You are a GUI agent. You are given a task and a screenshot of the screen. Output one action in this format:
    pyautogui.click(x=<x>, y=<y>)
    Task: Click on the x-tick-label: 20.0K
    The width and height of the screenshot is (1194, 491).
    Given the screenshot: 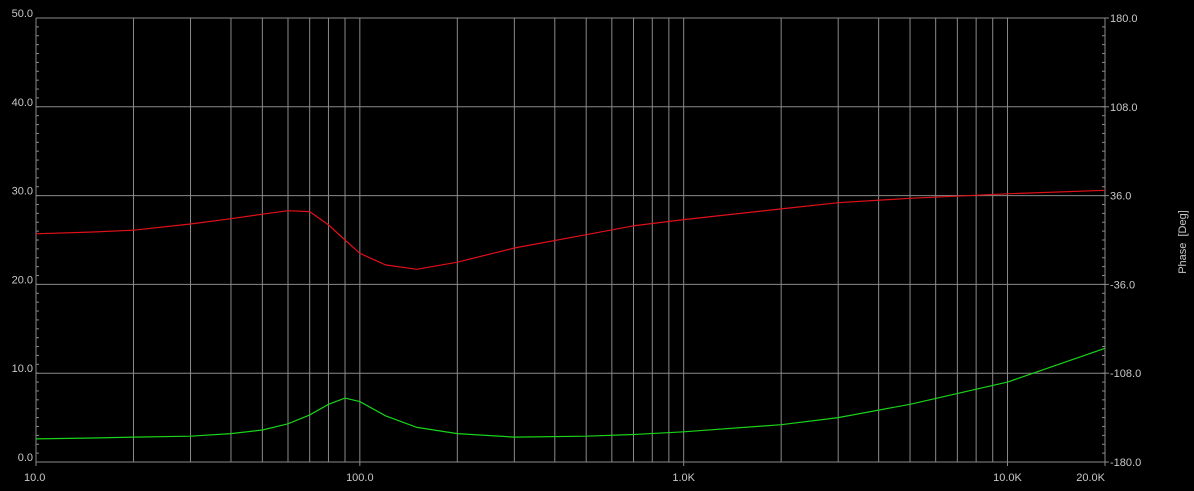 What is the action you would take?
    pyautogui.click(x=1090, y=478)
    